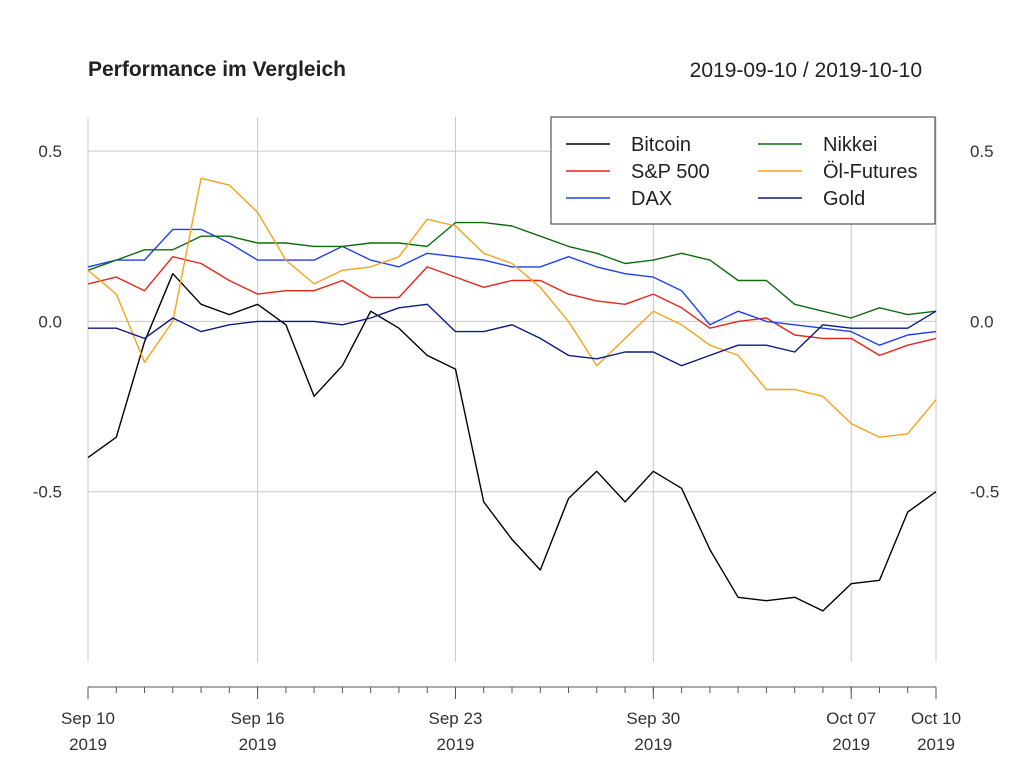 The width and height of the screenshot is (1024, 768). I want to click on legend-label-gold: Gold, so click(844, 199).